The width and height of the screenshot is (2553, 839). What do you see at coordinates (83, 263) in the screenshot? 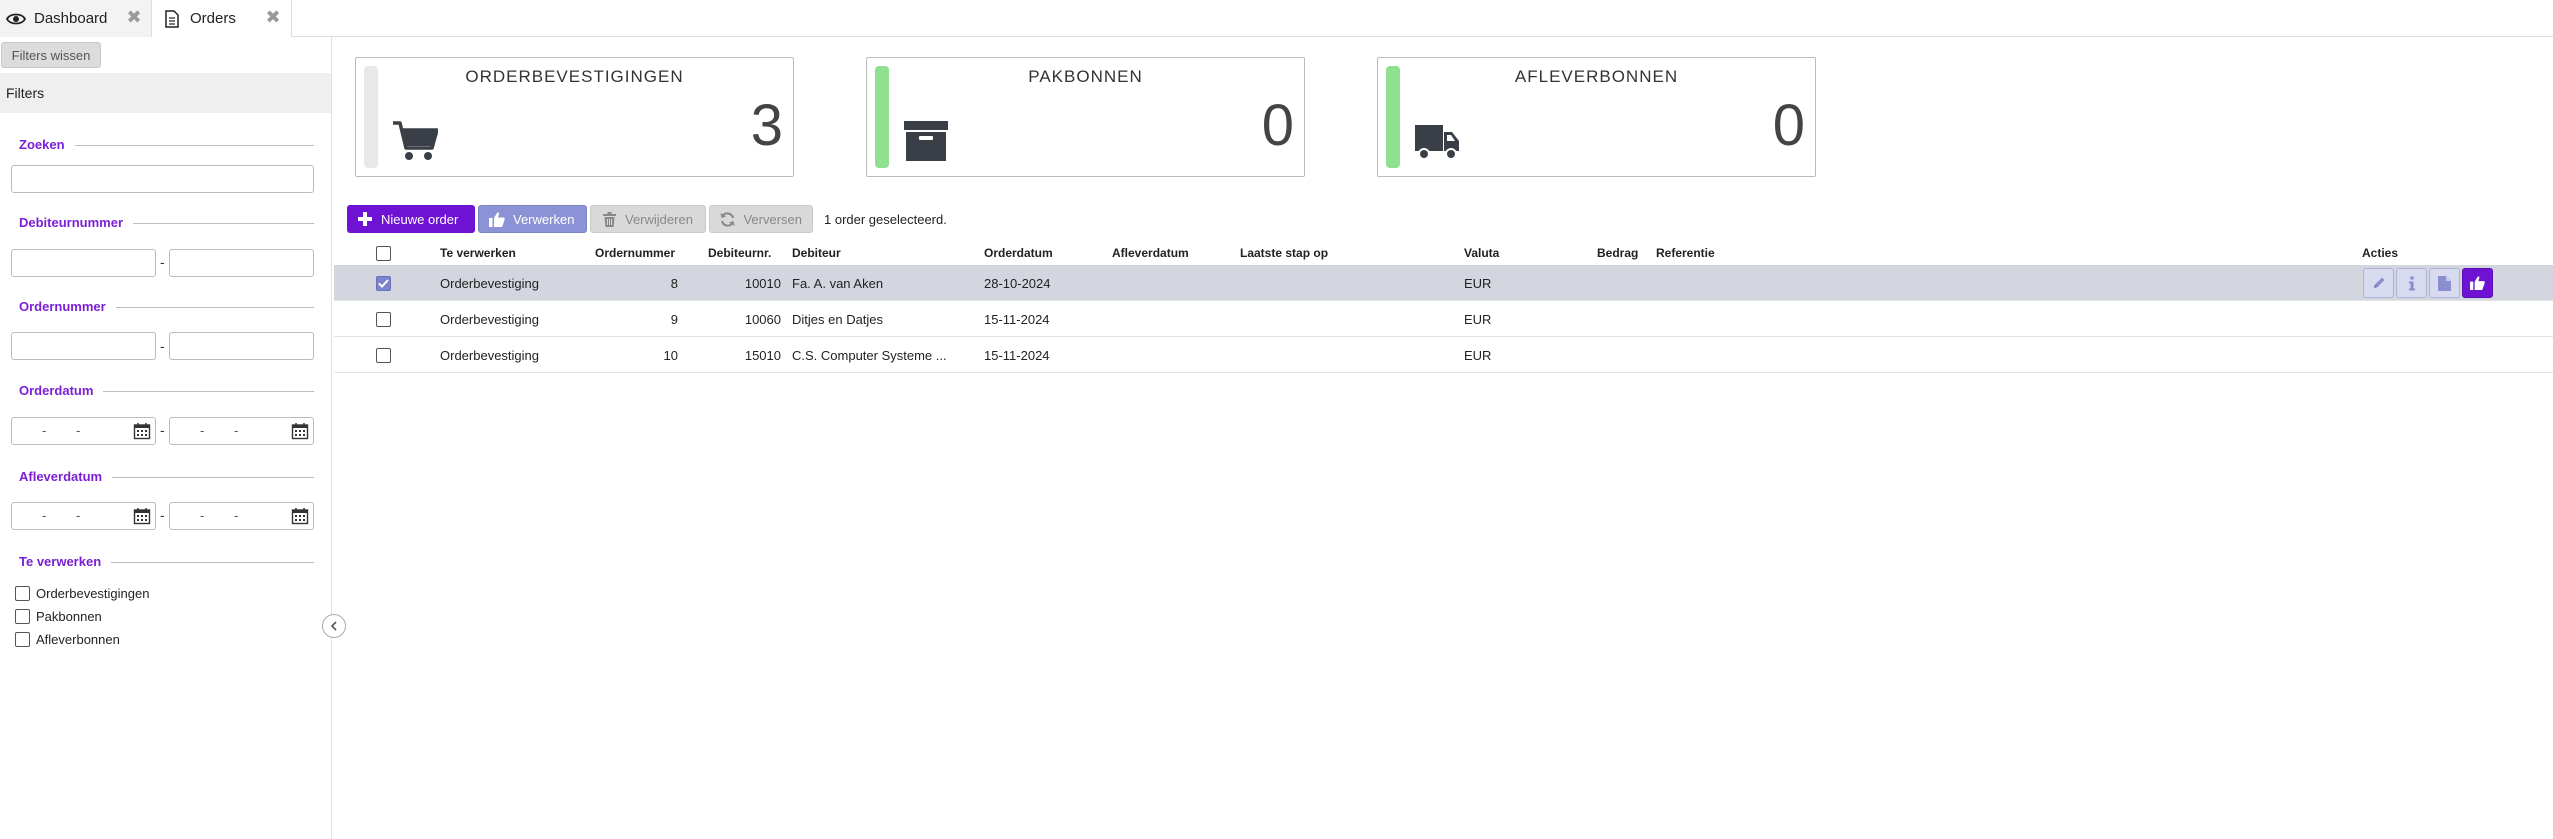
I see `debtor-number-from-input` at bounding box center [83, 263].